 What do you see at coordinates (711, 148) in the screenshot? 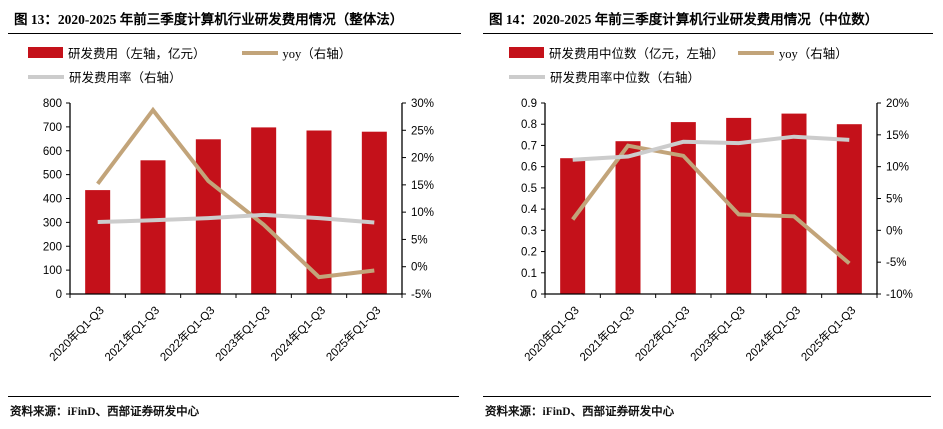
I see `expense-ratio-median-line` at bounding box center [711, 148].